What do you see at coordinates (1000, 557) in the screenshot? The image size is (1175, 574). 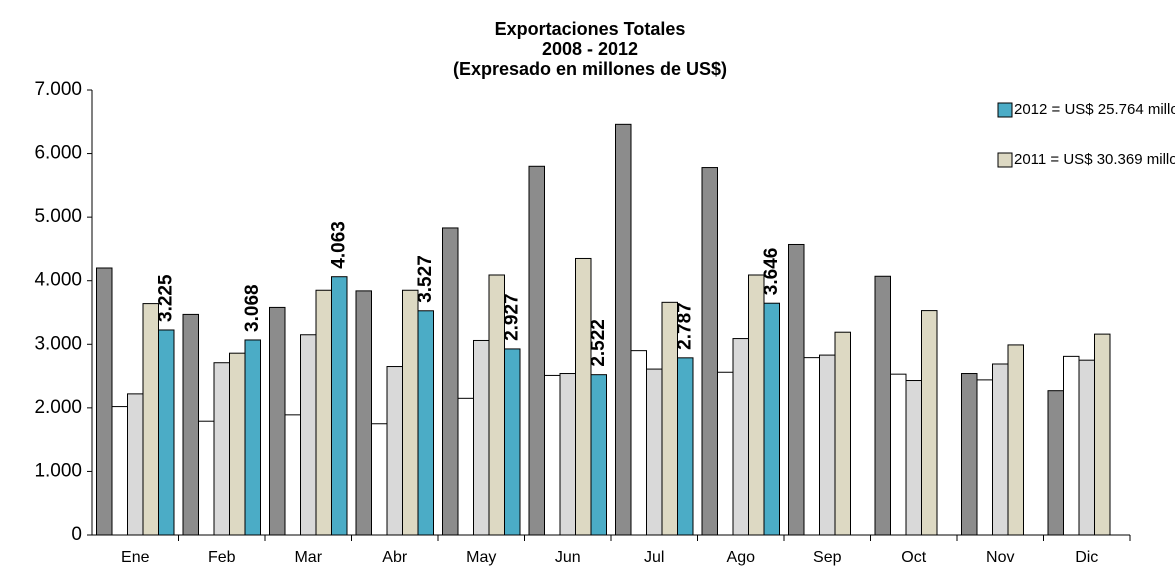 I see `x-tick-label: Nov` at bounding box center [1000, 557].